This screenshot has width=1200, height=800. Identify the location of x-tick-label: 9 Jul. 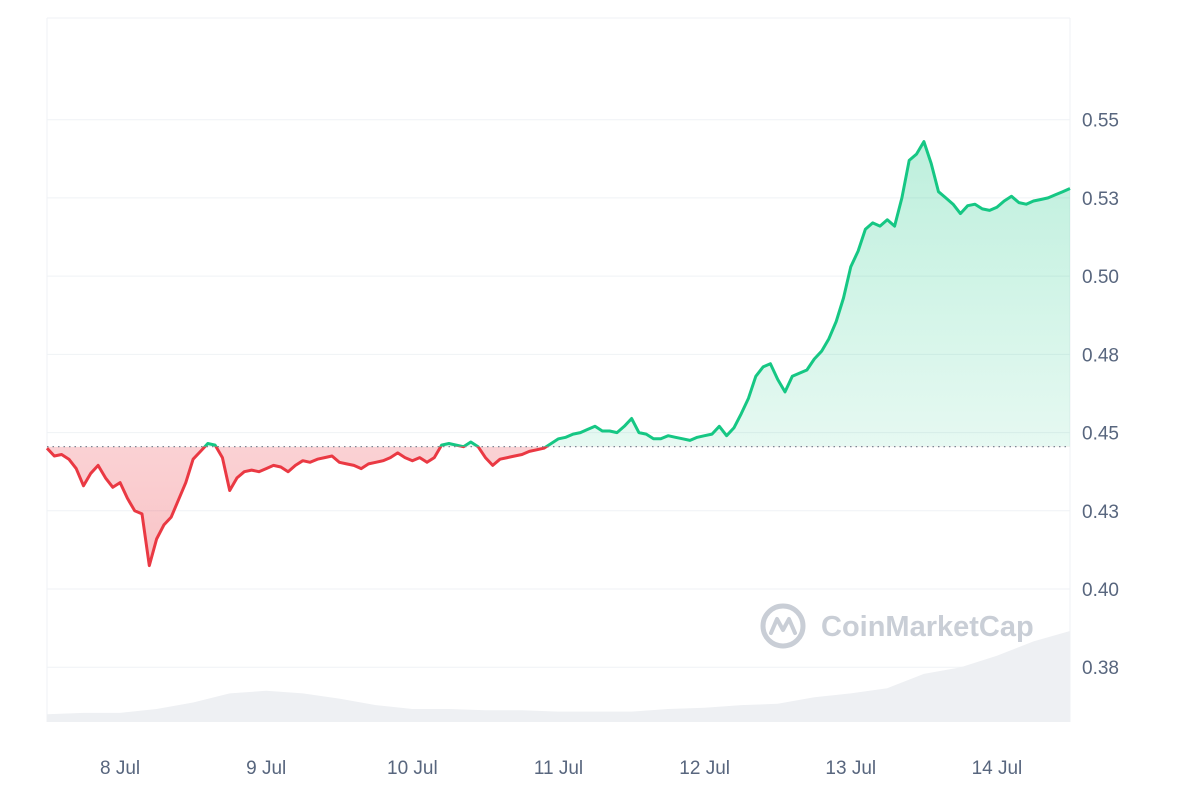
(266, 768).